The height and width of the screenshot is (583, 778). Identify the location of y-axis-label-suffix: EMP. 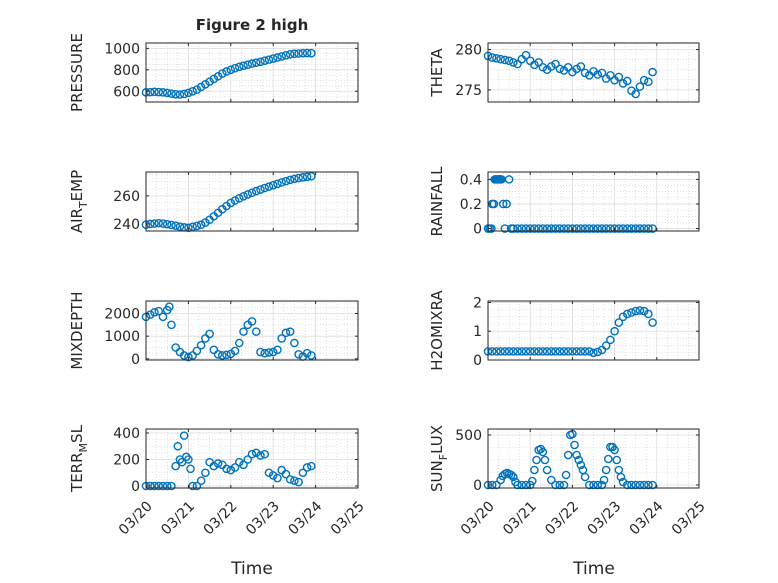
(77, 185).